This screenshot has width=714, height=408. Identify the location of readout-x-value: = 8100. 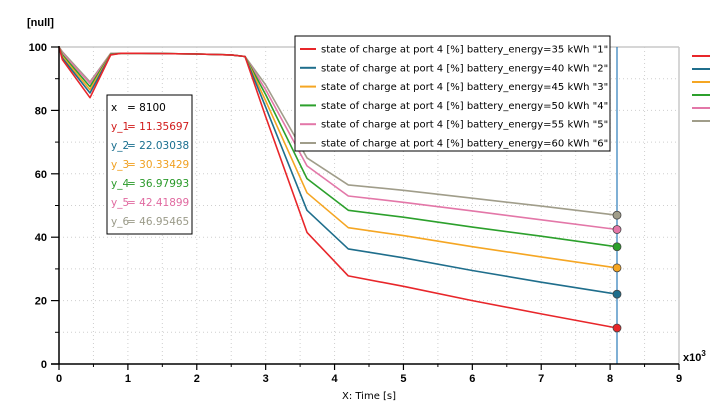
(146, 108).